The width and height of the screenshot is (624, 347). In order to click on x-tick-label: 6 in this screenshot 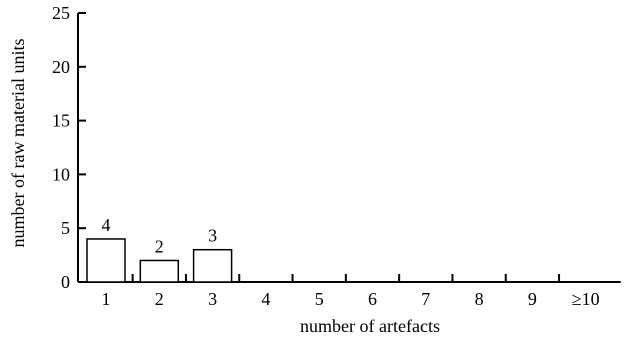, I will do `click(372, 299)`.